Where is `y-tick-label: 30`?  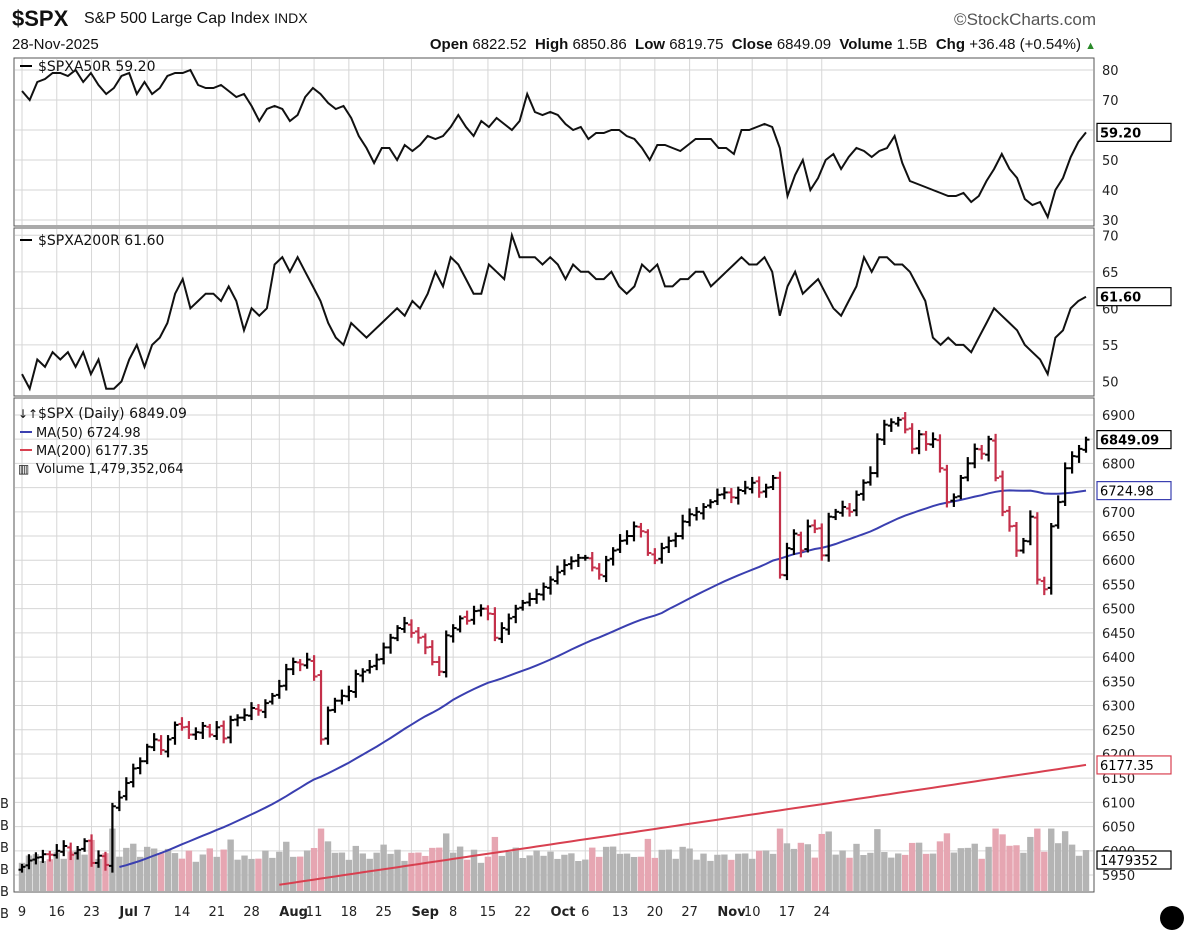
y-tick-label: 30 is located at coordinates (1110, 221).